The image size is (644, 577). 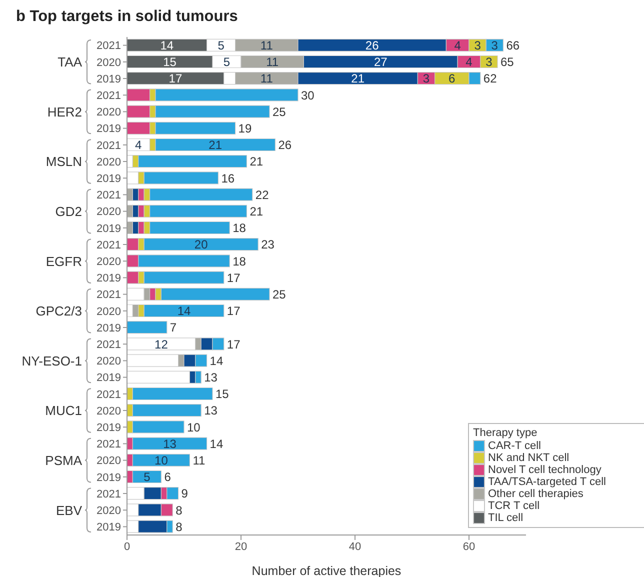 I want to click on total-label: 15, so click(x=223, y=394).